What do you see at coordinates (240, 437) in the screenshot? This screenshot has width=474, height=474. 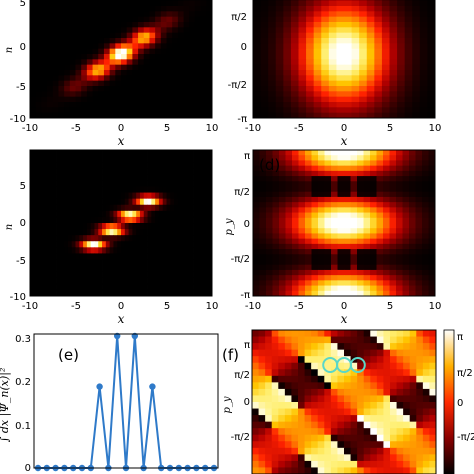 I see `ytick-f-4: -π/2` at bounding box center [240, 437].